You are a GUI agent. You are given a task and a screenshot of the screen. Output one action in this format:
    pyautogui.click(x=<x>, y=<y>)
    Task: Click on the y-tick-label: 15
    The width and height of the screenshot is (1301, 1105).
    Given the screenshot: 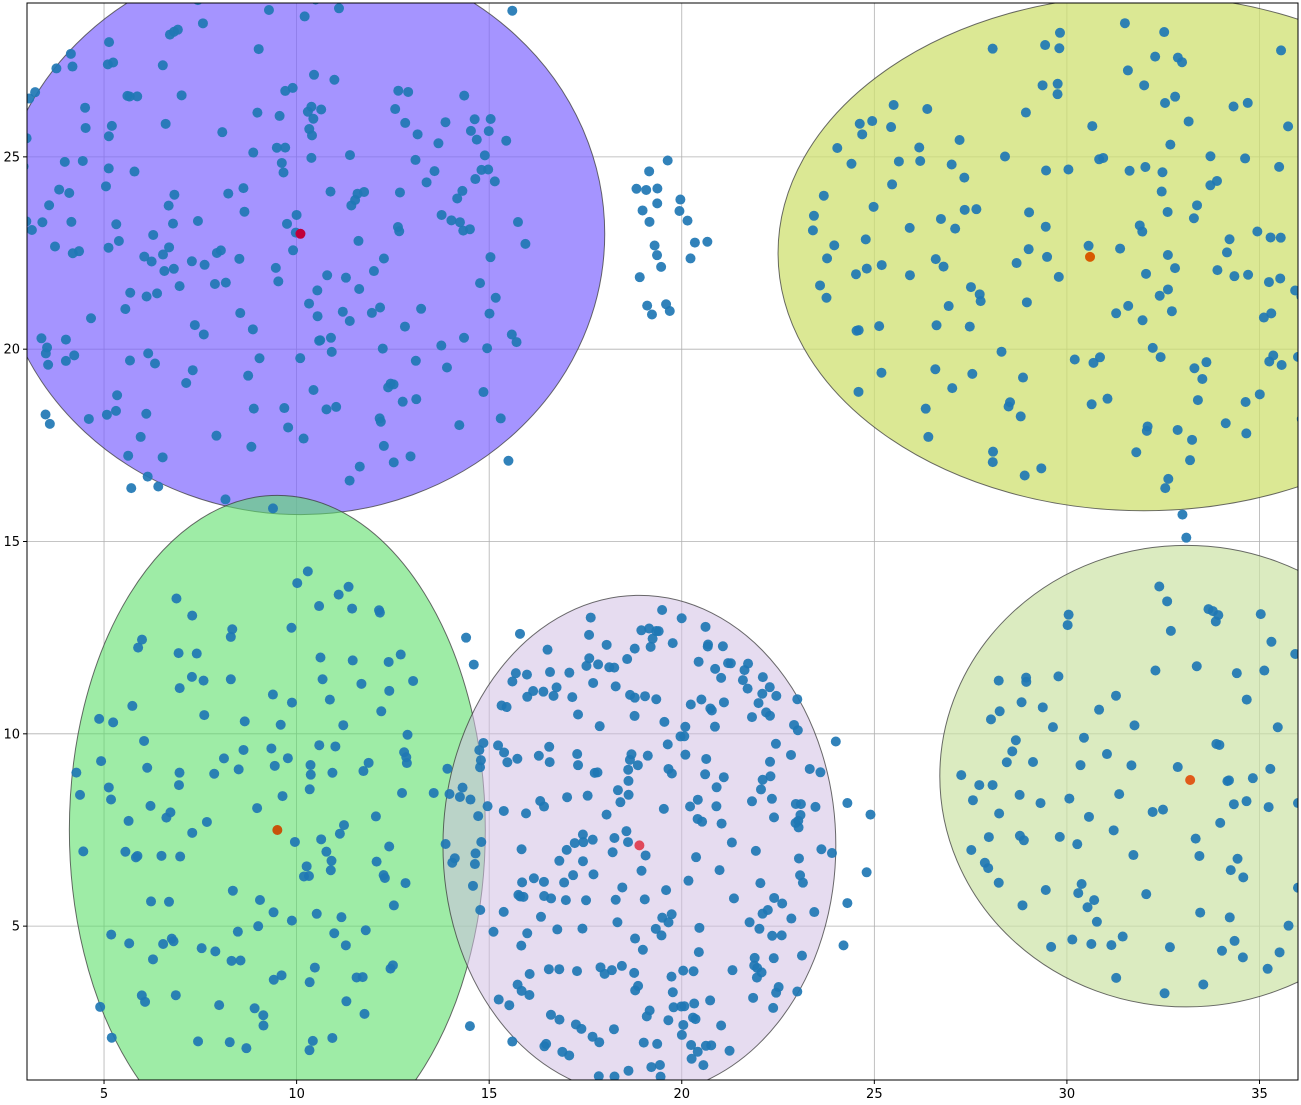 What is the action you would take?
    pyautogui.click(x=11, y=542)
    